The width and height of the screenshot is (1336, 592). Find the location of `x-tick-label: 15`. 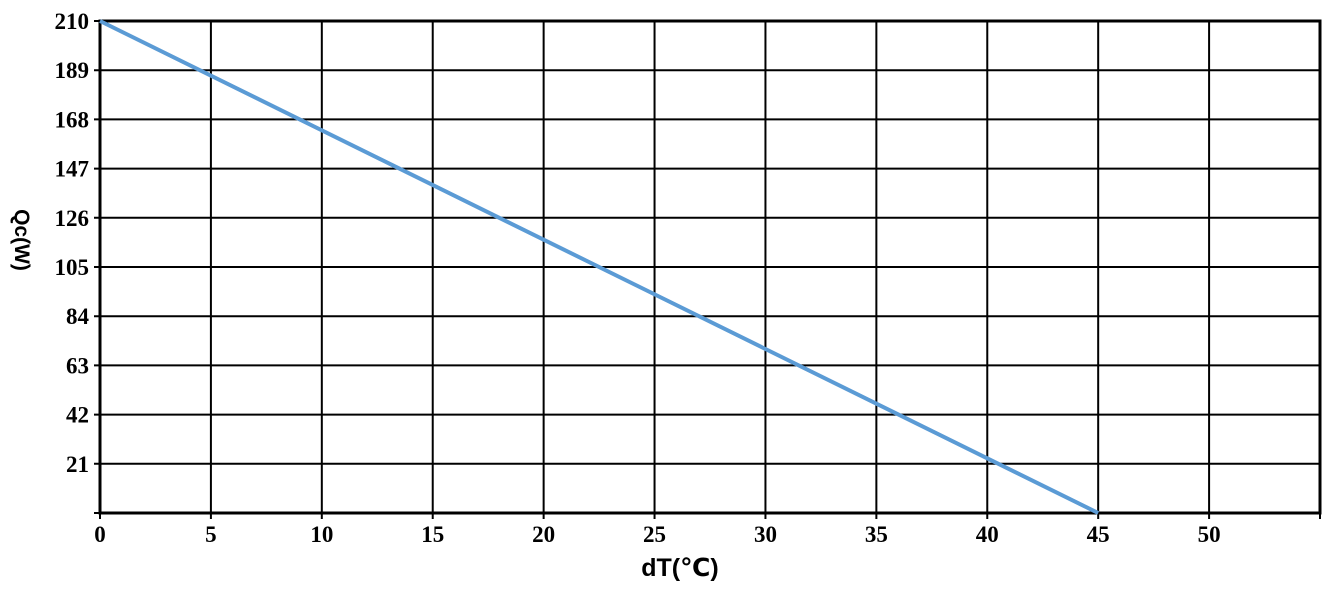

x-tick-label: 15 is located at coordinates (432, 534).